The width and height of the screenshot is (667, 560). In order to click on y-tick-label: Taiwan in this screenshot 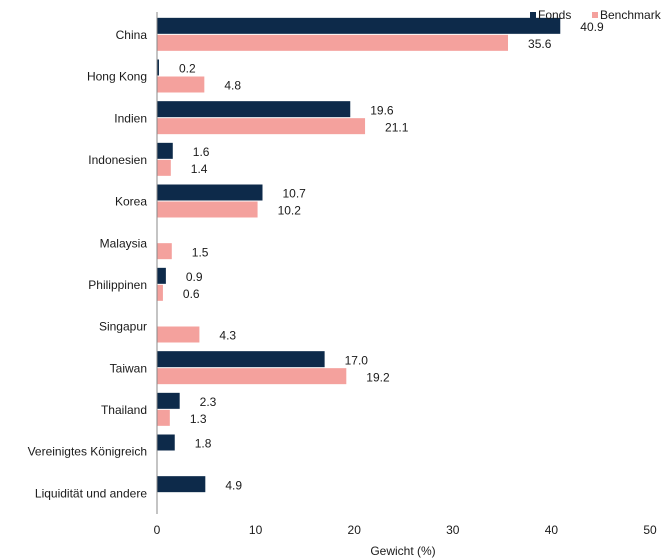, I will do `click(128, 368)`.